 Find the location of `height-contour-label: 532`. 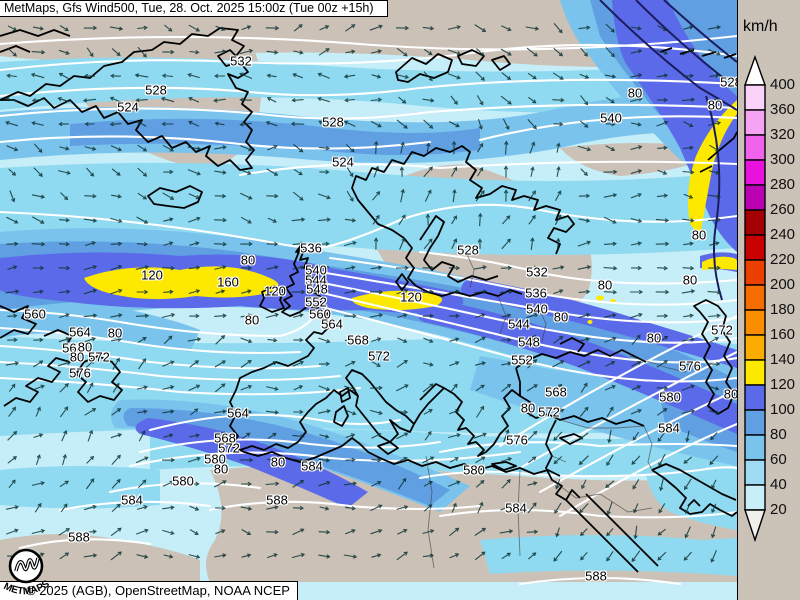

height-contour-label: 532 is located at coordinates (241, 61).